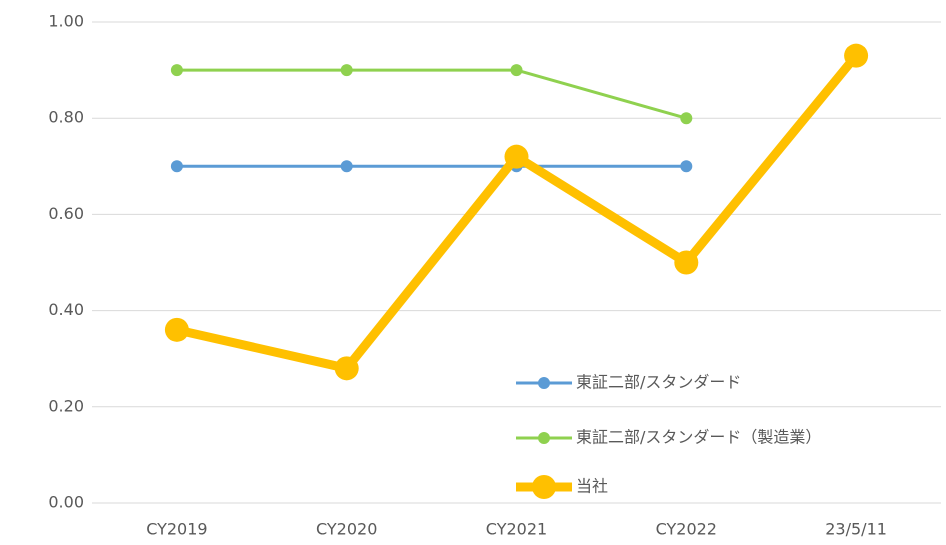  Describe the element at coordinates (856, 529) in the screenshot. I see `x-tick-label: 23/5/11` at that location.